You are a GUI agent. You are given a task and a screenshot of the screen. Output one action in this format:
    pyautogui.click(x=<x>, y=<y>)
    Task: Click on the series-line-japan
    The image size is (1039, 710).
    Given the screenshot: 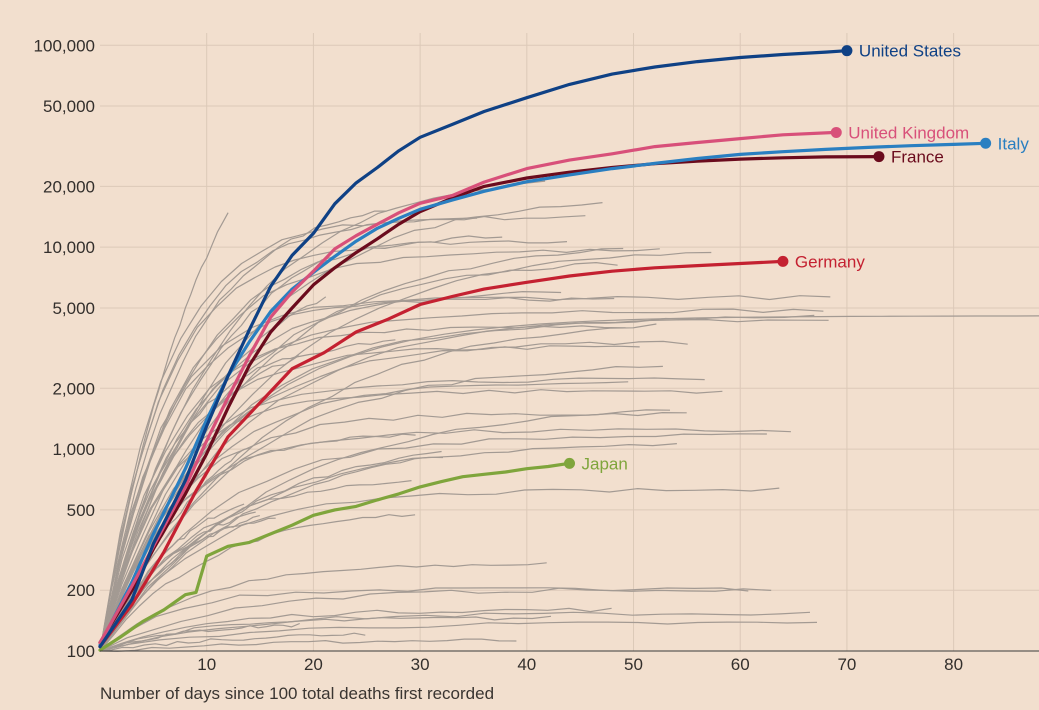 What is the action you would take?
    pyautogui.click(x=335, y=556)
    